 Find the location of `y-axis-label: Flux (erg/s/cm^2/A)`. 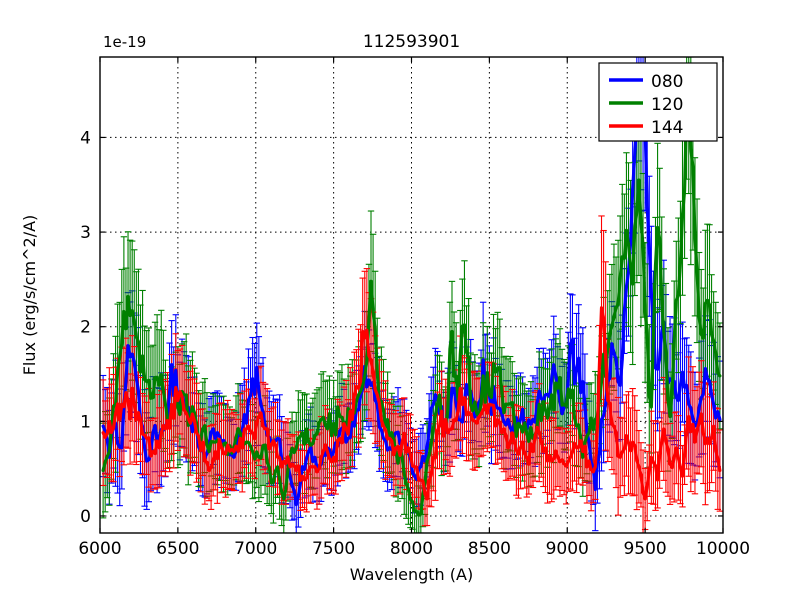

y-axis-label: Flux (erg/s/cm^2/A) is located at coordinates (29, 295).